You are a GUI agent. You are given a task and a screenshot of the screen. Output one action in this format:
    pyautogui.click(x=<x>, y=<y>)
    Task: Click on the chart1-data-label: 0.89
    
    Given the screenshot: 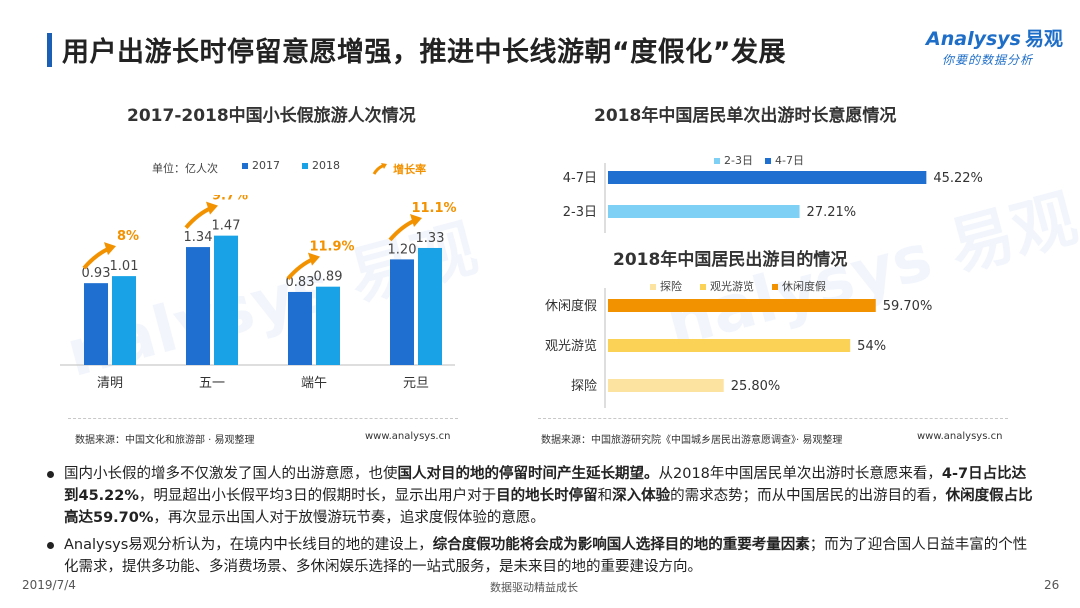 What is the action you would take?
    pyautogui.click(x=328, y=277)
    